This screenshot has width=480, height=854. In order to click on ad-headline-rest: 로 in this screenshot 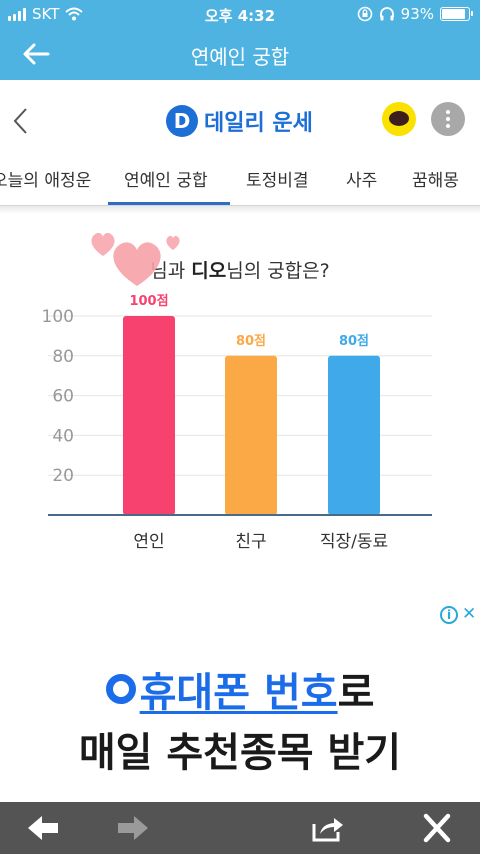, I will do `click(356, 693)`.